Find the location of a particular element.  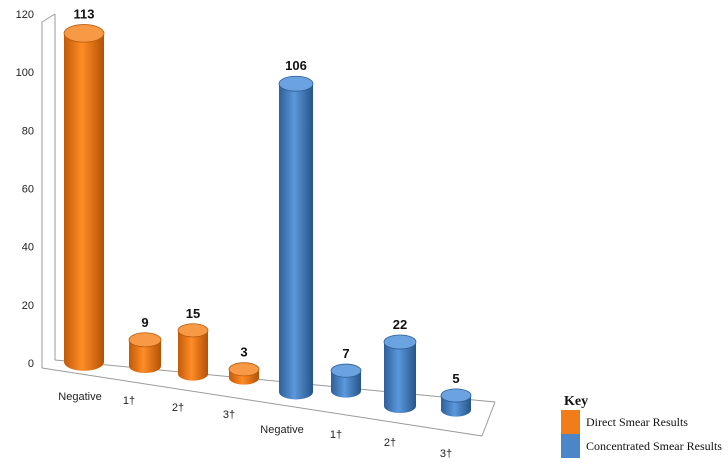

floor-right-edge is located at coordinates (488, 419).